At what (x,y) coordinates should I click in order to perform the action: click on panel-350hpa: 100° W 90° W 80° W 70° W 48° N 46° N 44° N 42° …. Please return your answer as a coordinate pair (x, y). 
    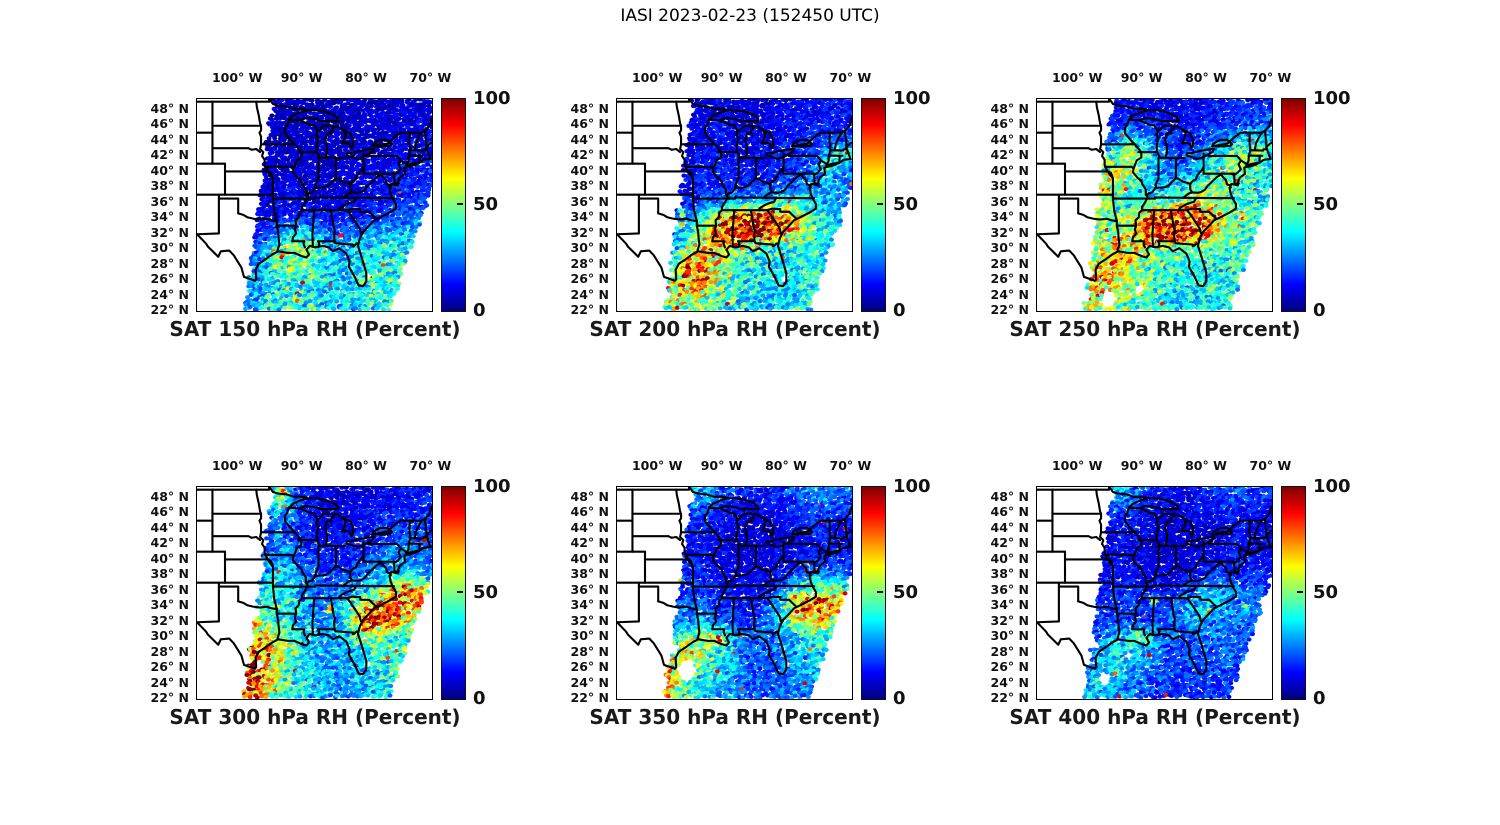
    Looking at the image, I should click on (763, 597).